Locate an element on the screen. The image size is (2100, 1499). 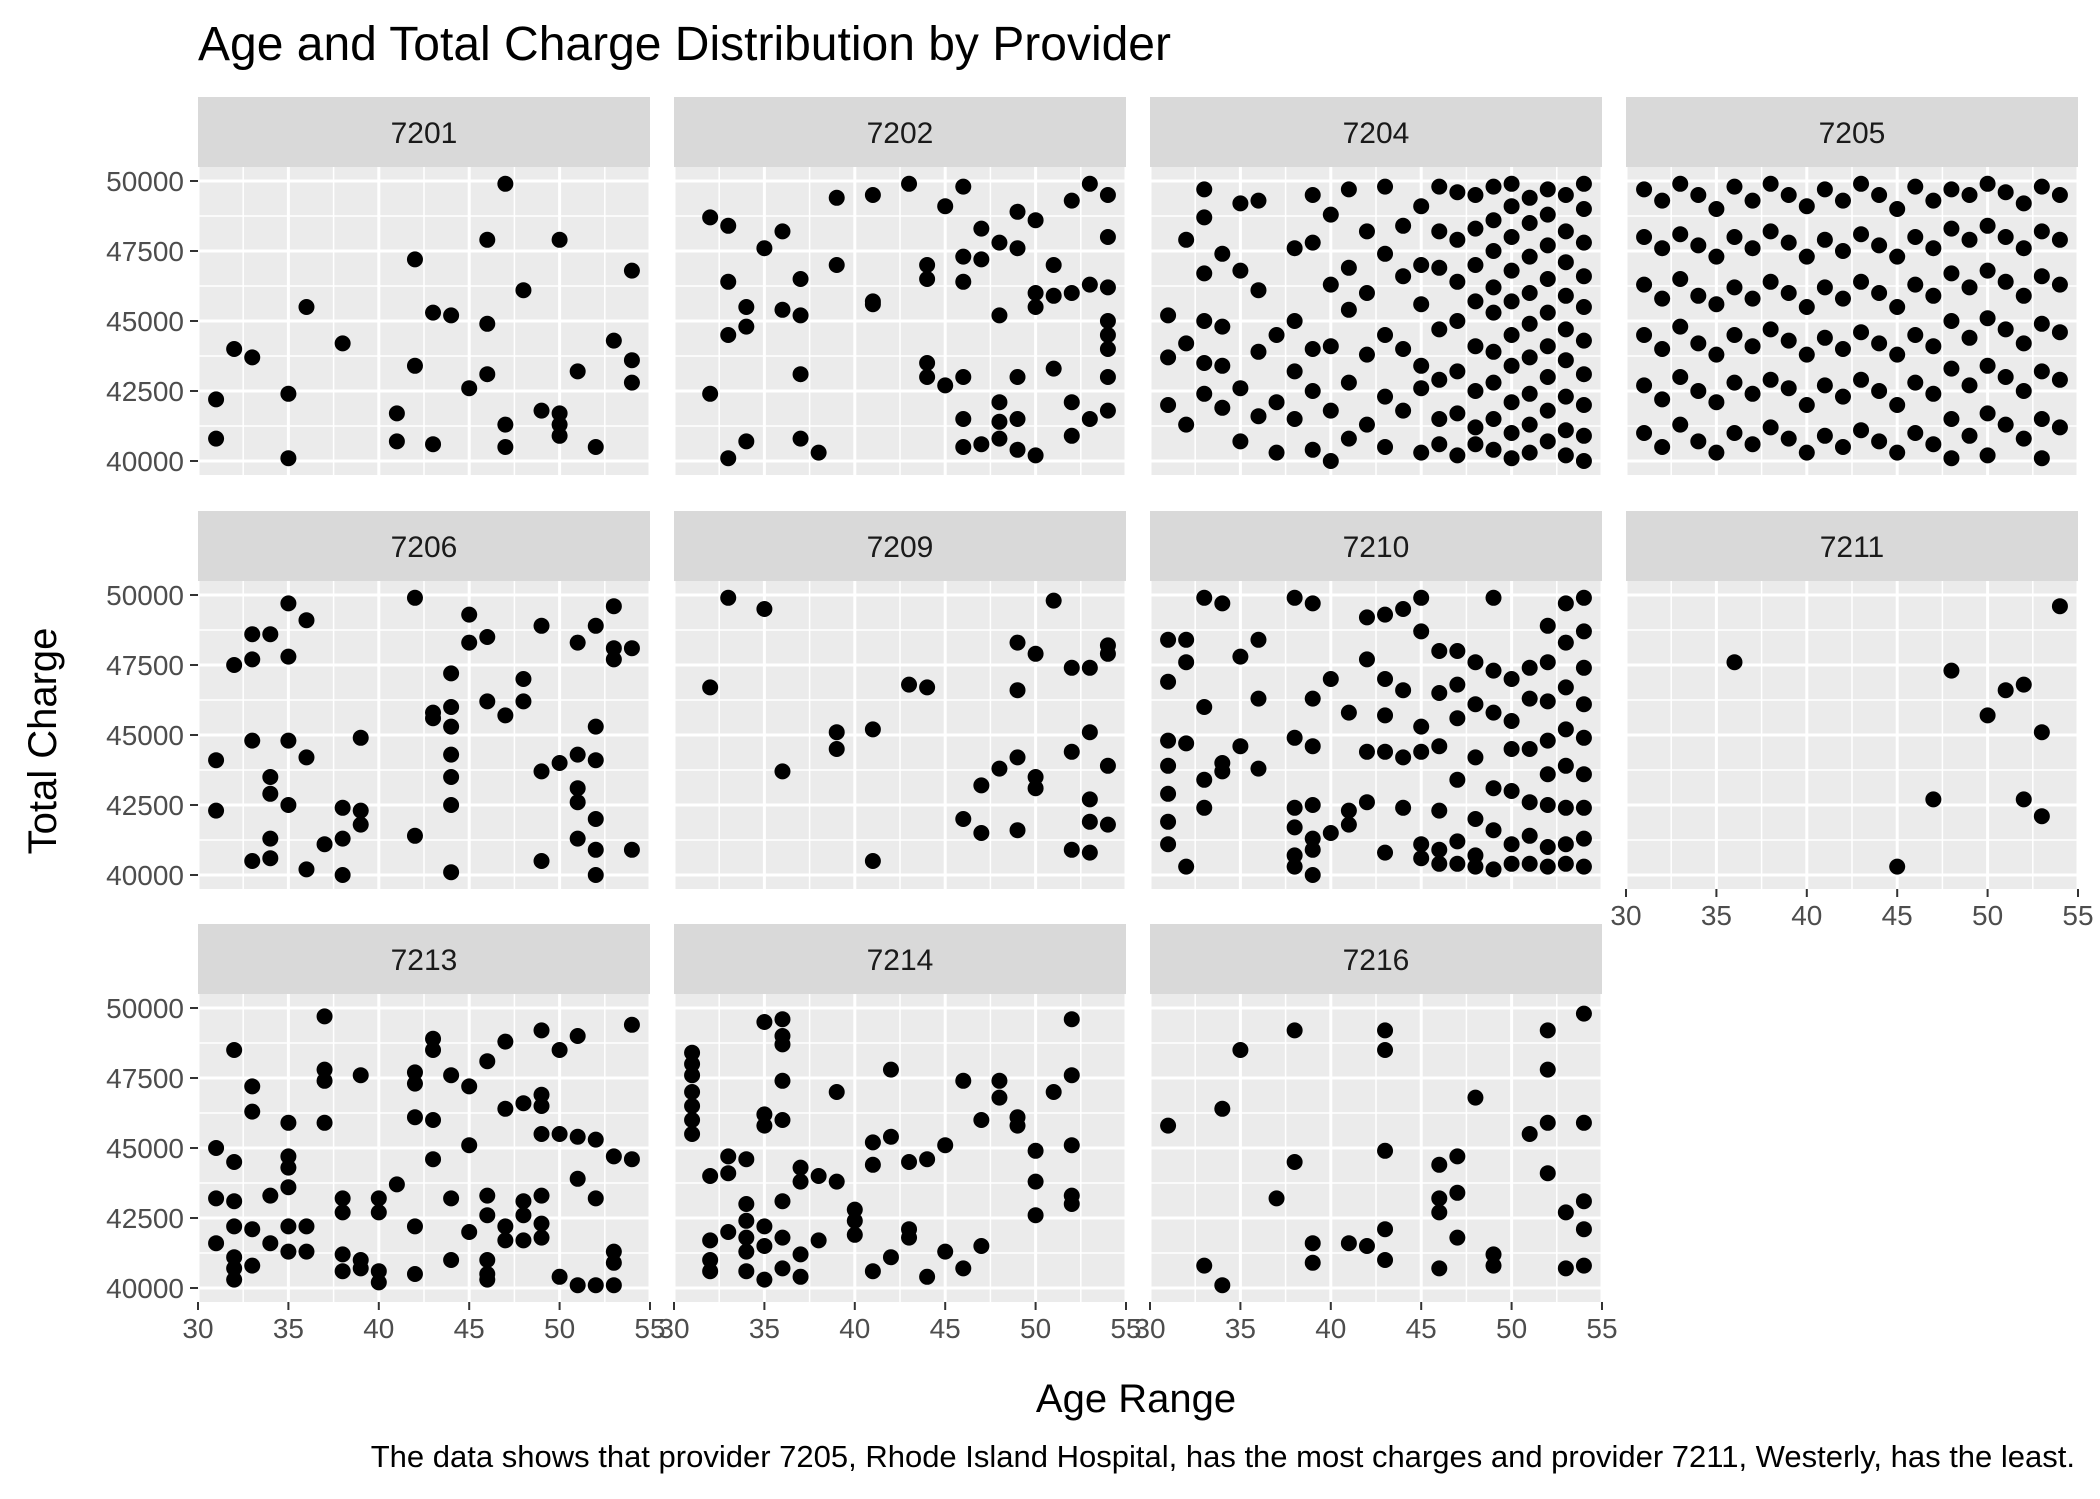
x-tick-label: 35 is located at coordinates (1240, 1328).